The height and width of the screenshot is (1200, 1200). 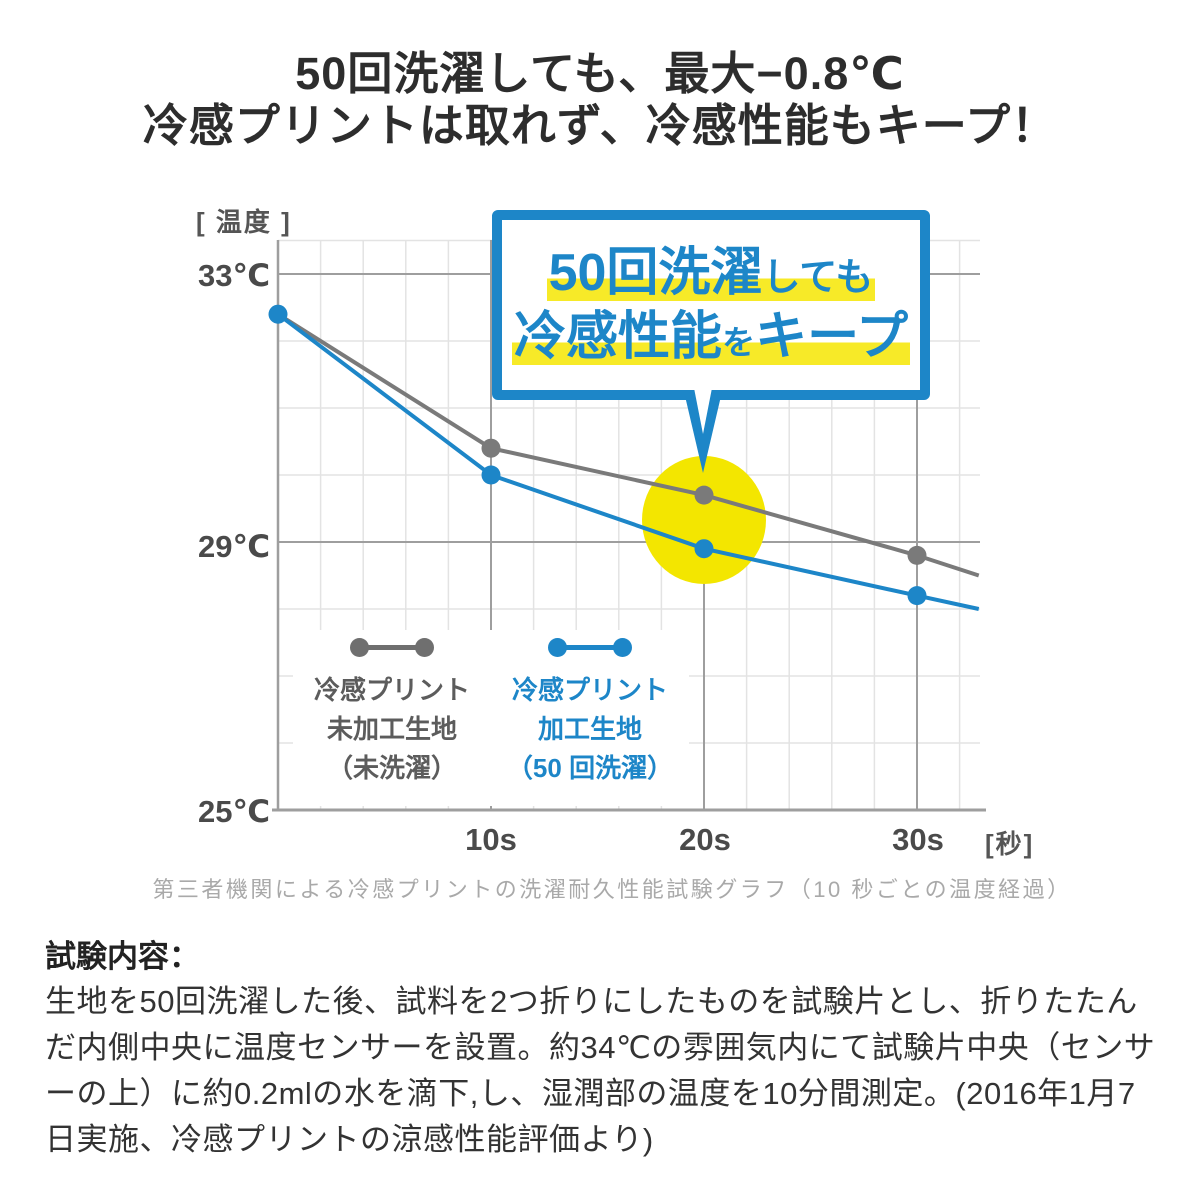 I want to click on x-axis-unit-label: [秒], so click(x=1010, y=844).